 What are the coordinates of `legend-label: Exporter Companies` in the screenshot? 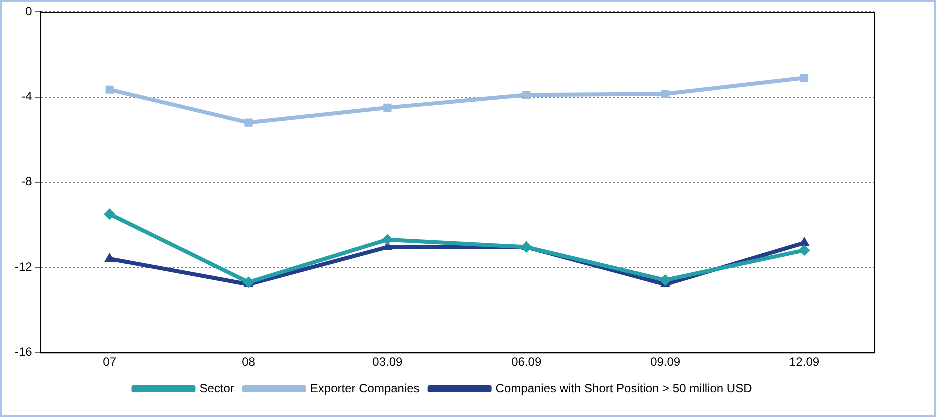 It's located at (365, 388).